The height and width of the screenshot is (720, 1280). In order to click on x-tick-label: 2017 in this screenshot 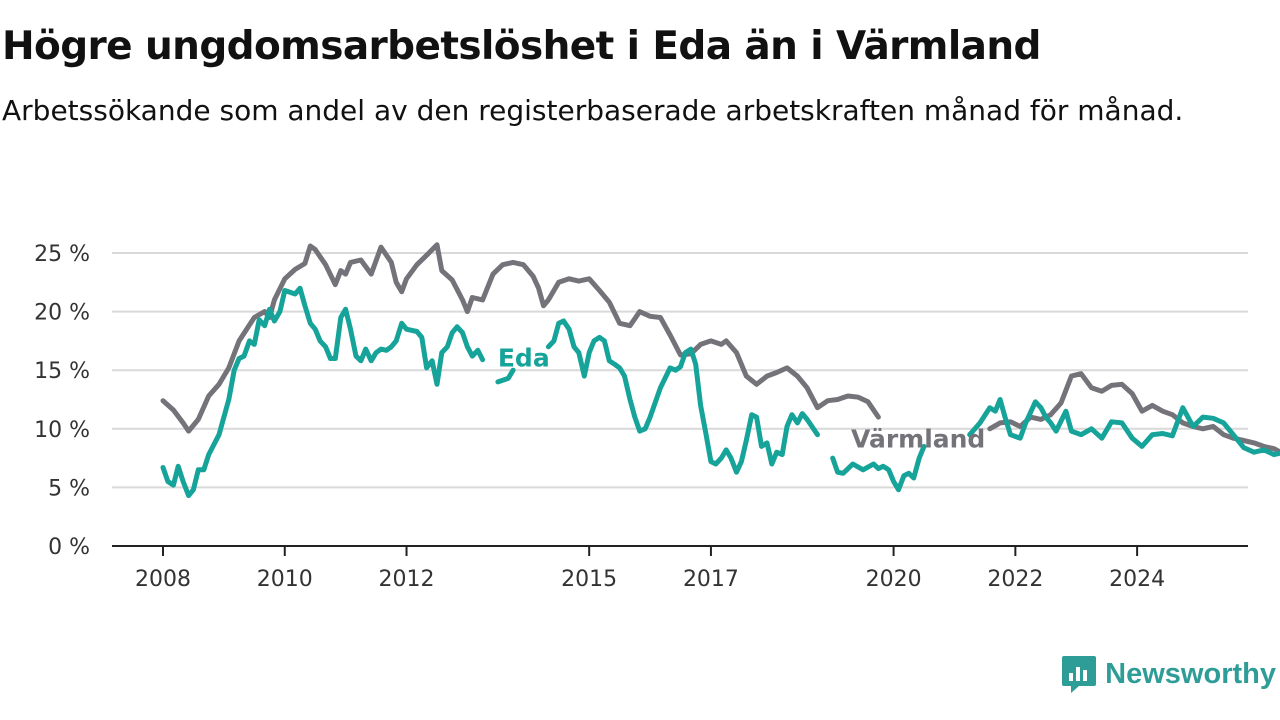, I will do `click(711, 579)`.